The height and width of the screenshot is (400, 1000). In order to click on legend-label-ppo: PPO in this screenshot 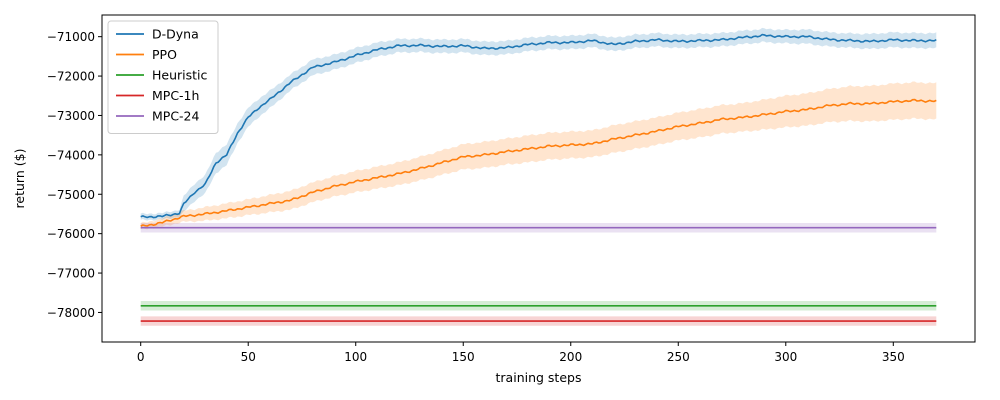, I will do `click(164, 54)`.